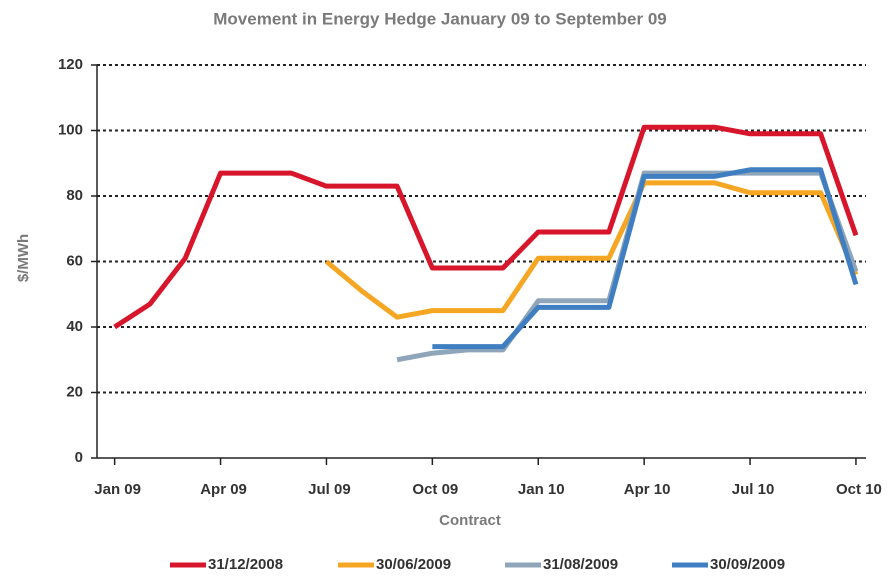 This screenshot has height=579, width=892. I want to click on y-tick-label: 120, so click(70, 64).